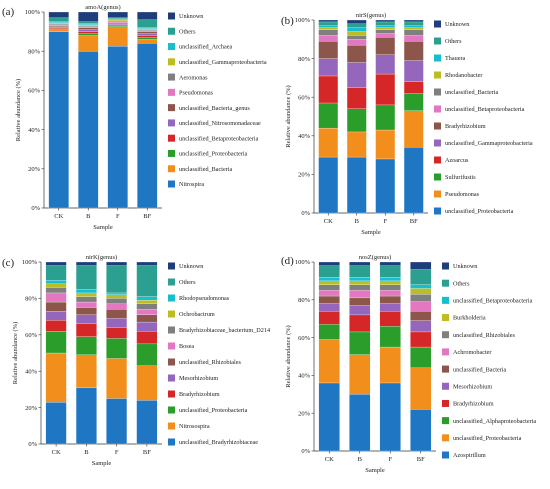  Describe the element at coordinates (32, 444) in the screenshot. I see `y-tick-label: 0%` at that location.